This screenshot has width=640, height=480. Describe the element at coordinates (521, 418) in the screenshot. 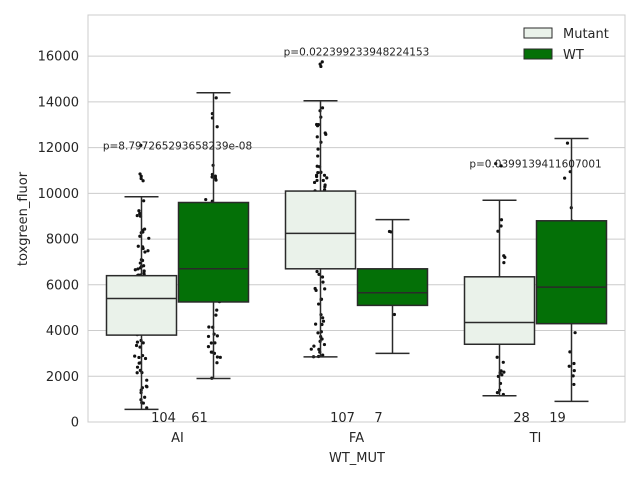

I see `count-label: 28` at that location.